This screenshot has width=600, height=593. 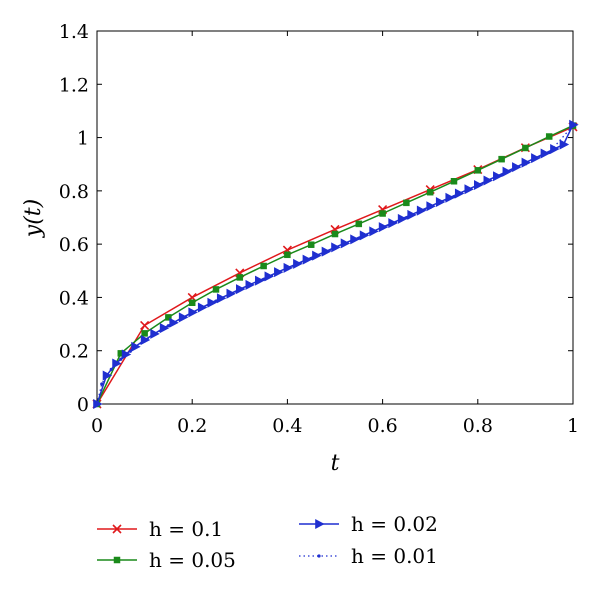 What do you see at coordinates (74, 298) in the screenshot?
I see `y-tick-label: 0.4` at bounding box center [74, 298].